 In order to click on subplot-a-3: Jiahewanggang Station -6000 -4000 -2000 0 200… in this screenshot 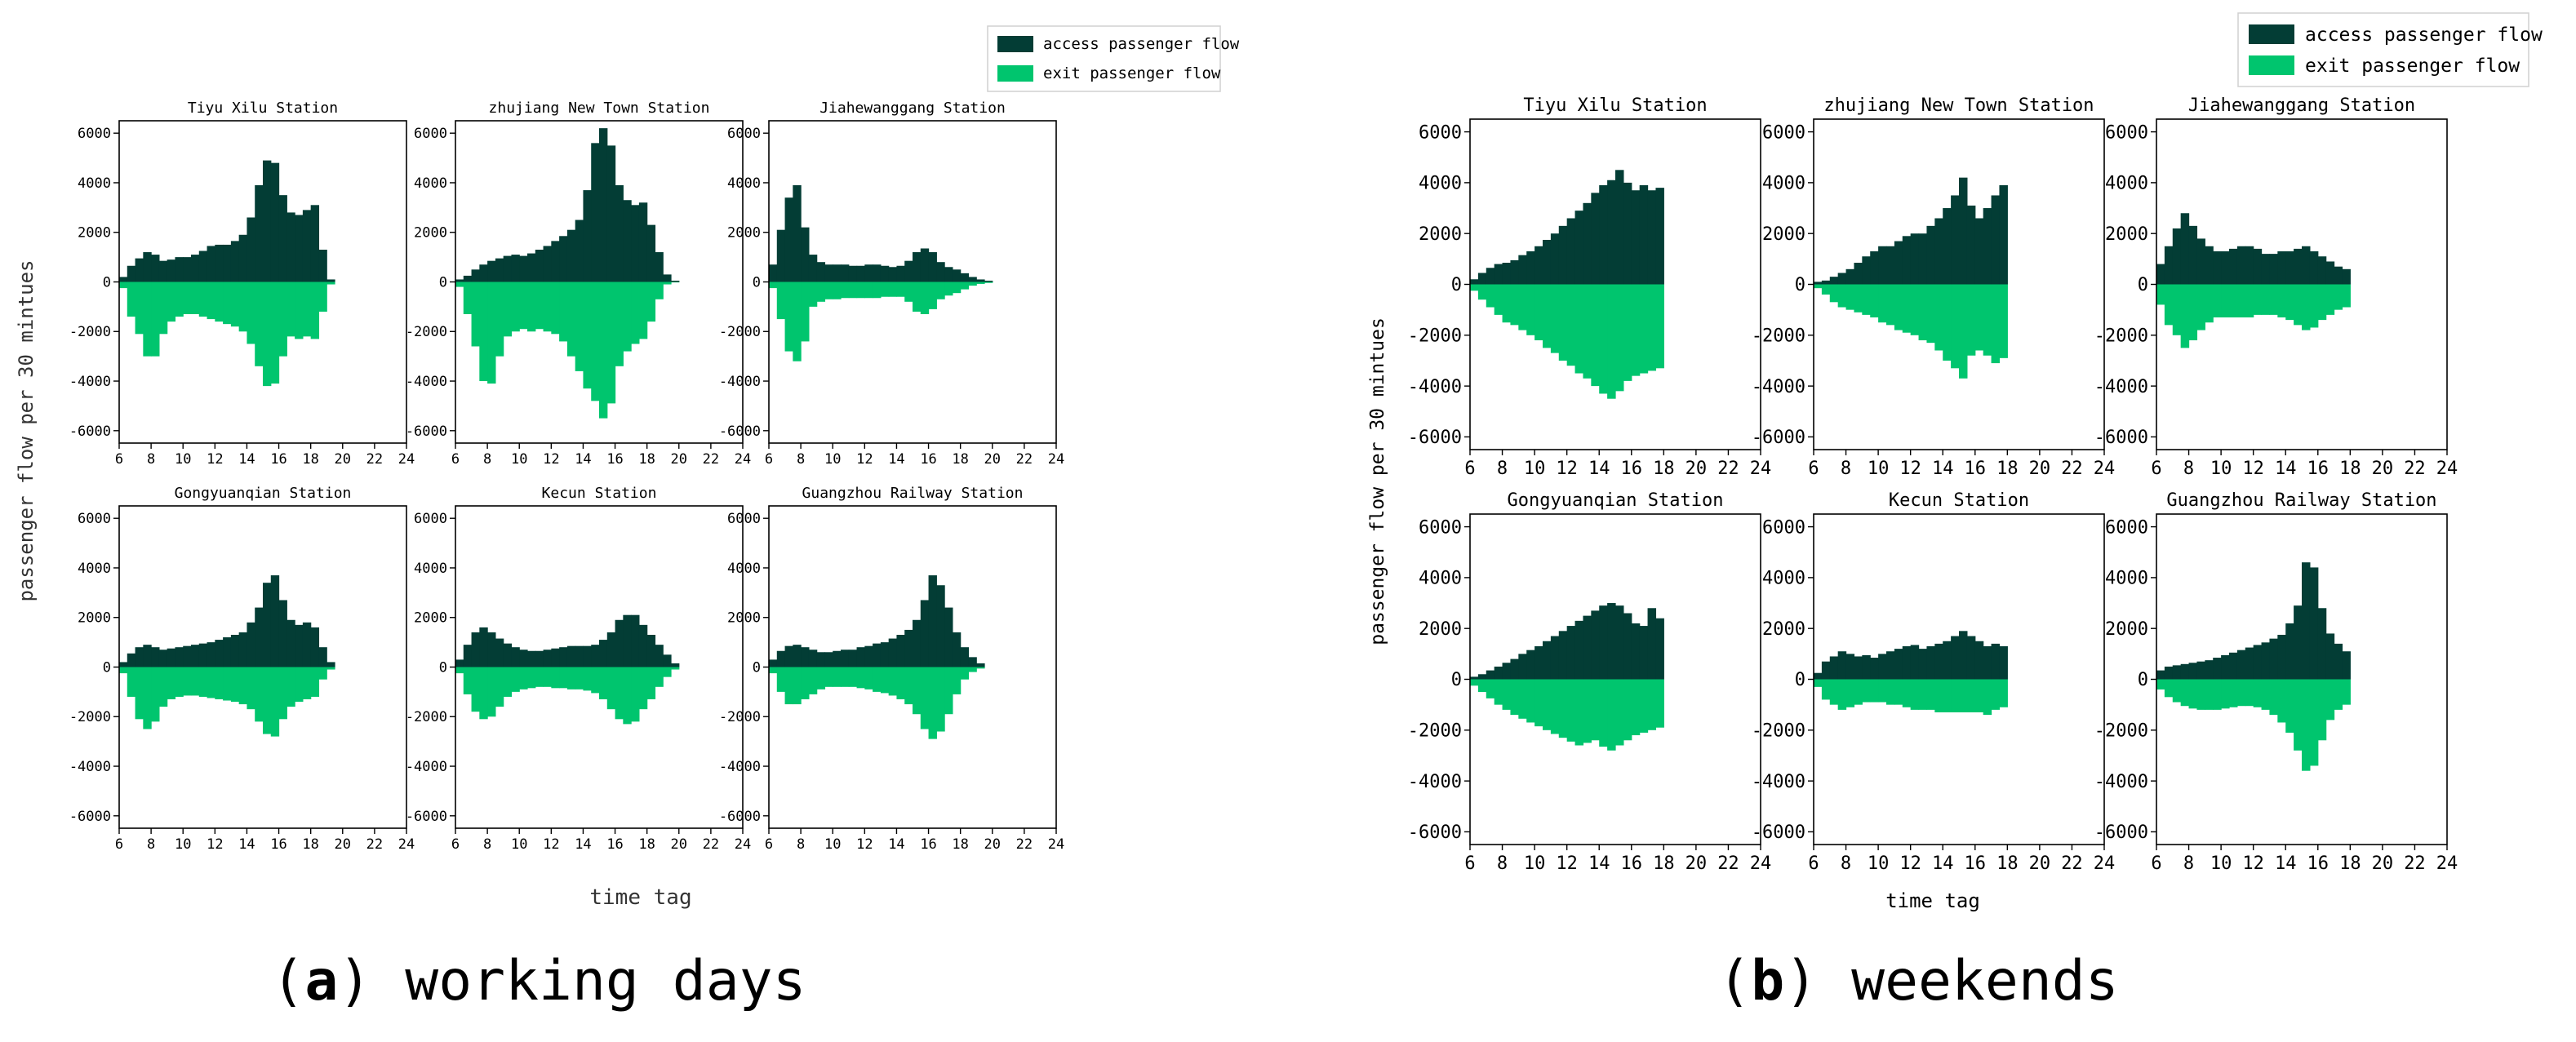, I will do `click(891, 284)`.